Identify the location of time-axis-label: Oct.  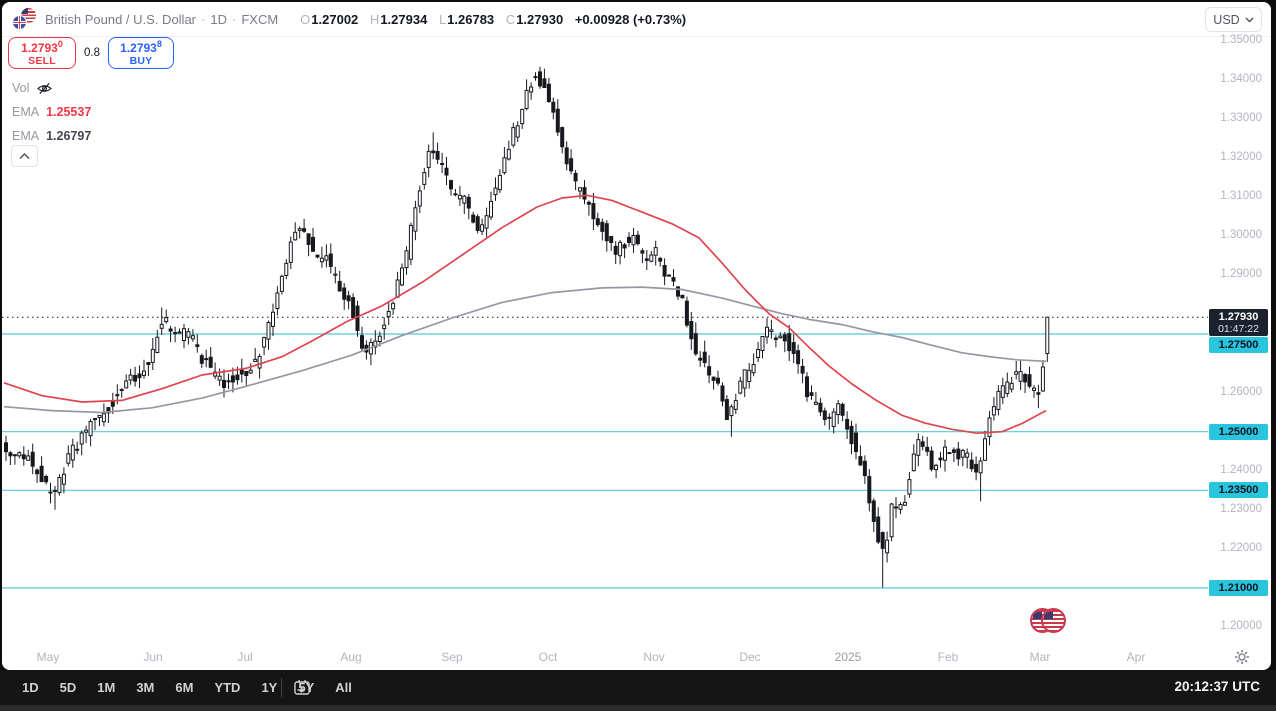
(548, 657).